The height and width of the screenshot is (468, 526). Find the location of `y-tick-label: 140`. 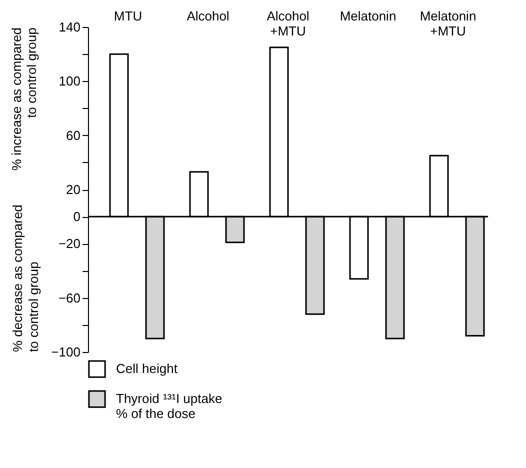

y-tick-label: 140 is located at coordinates (69, 27).